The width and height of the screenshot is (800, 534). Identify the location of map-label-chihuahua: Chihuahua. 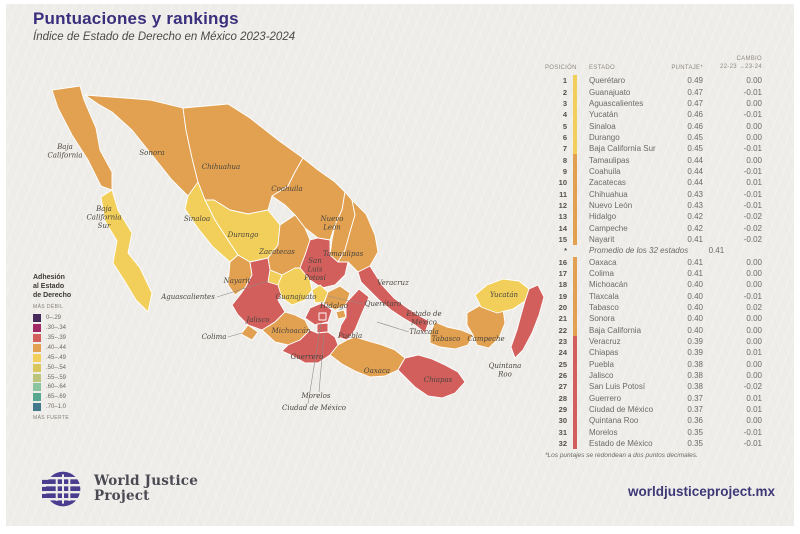
(221, 167).